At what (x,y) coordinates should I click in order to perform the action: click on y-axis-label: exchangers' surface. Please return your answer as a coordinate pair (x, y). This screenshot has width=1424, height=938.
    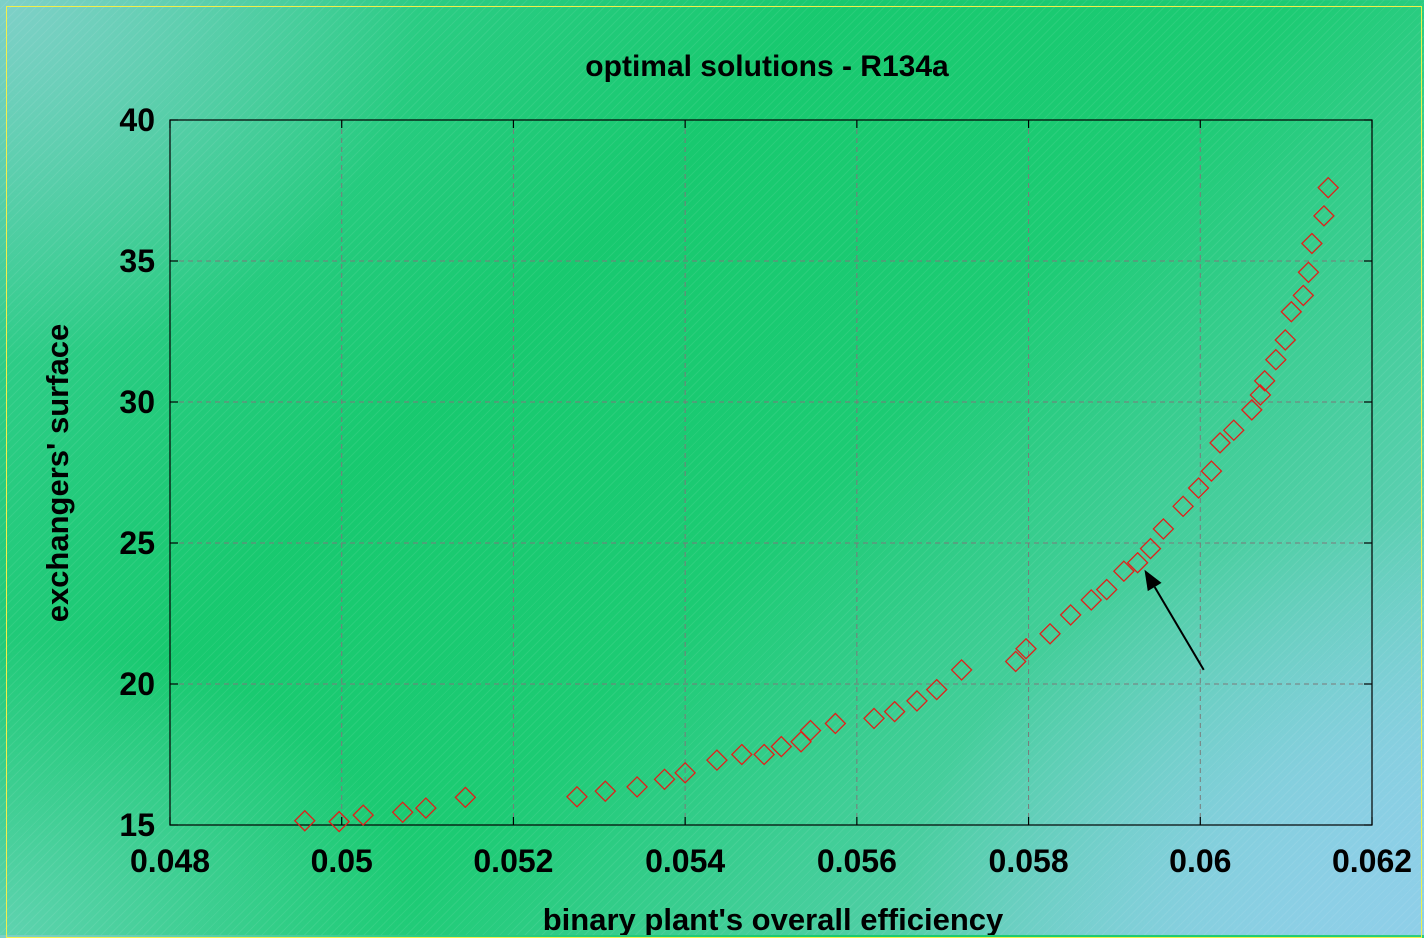
    Looking at the image, I should click on (57, 473).